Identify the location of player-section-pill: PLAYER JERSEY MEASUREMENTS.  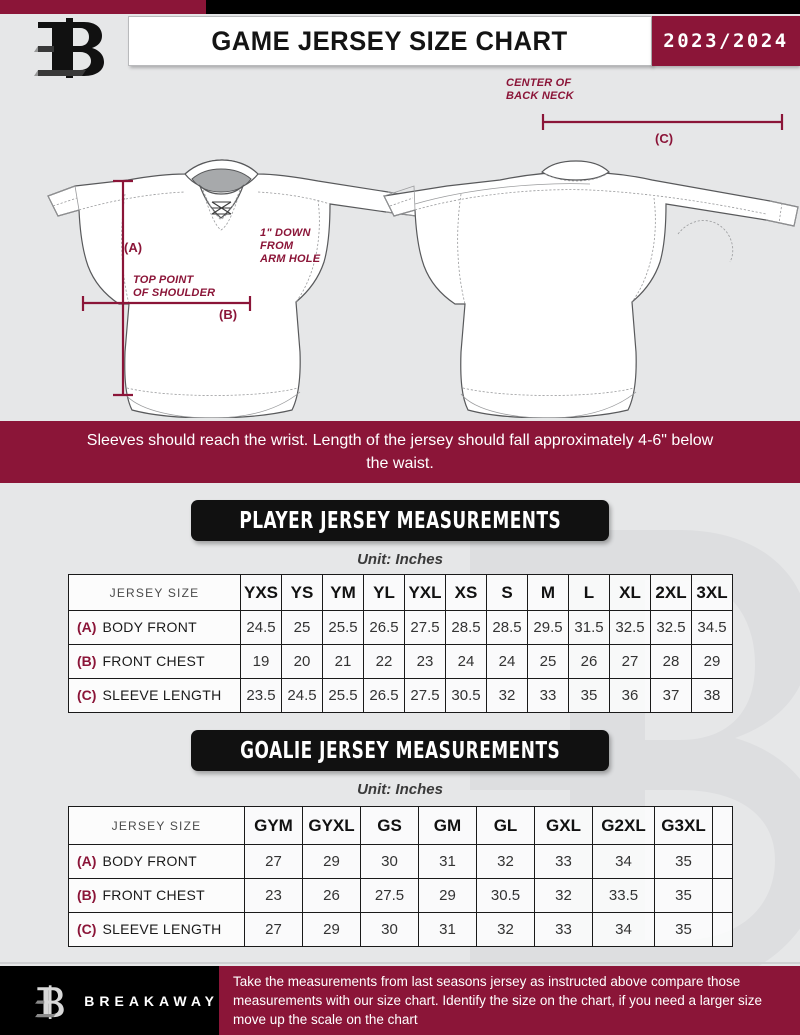
(400, 520).